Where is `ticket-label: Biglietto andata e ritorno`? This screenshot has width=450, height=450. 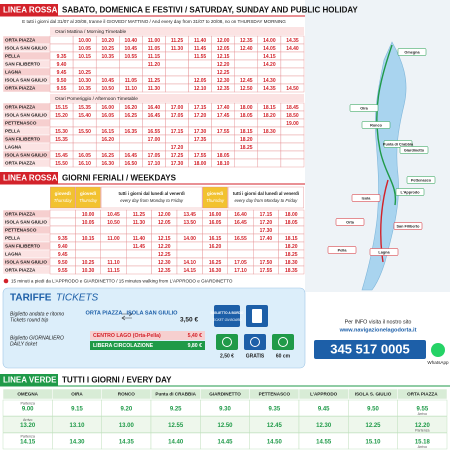 ticket-label: Biglietto andata e ritorno is located at coordinates (37, 314).